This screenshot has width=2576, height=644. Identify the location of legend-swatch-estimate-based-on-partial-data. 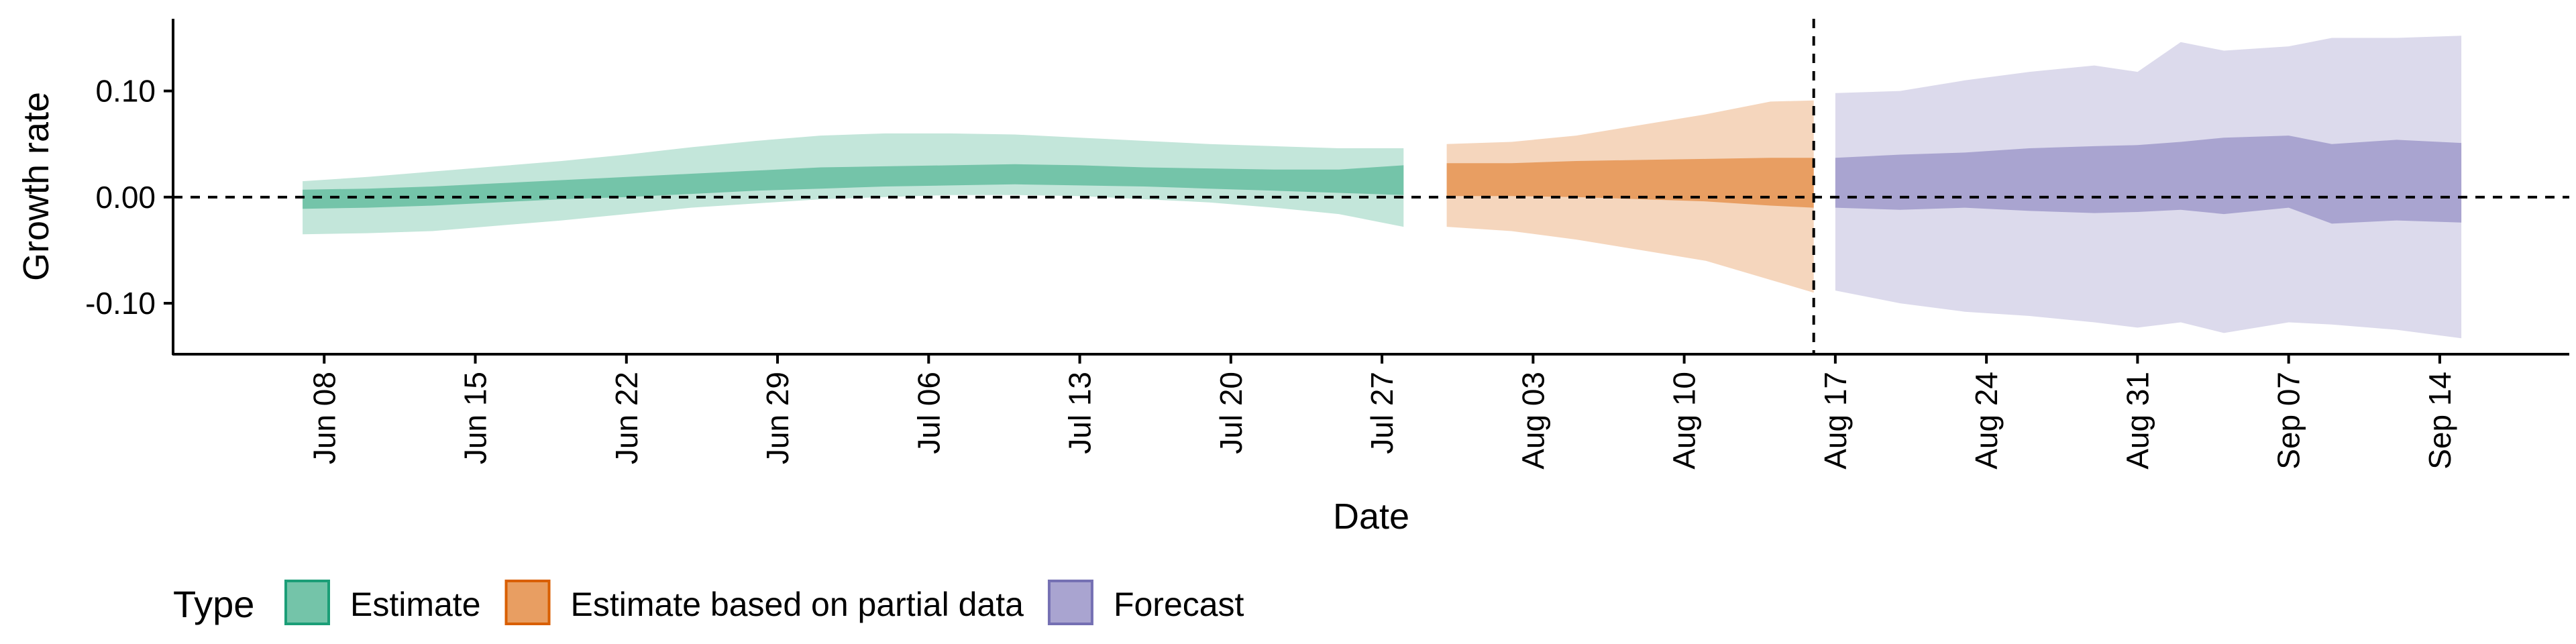
(527, 602).